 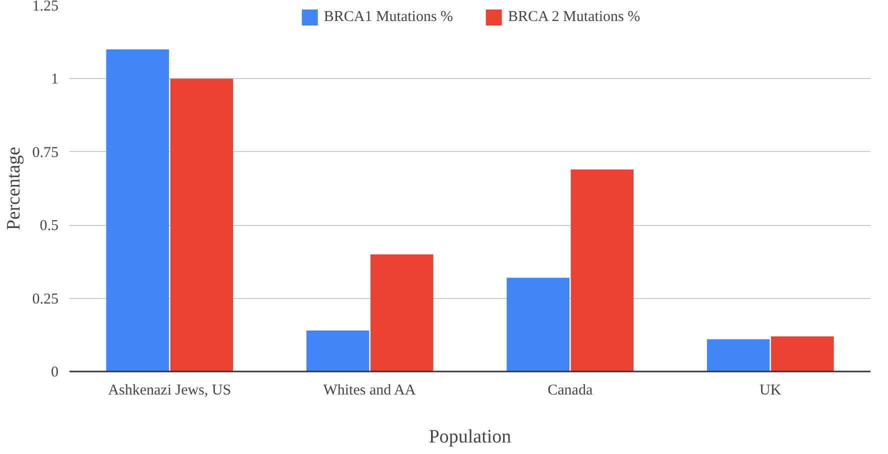 What do you see at coordinates (54, 372) in the screenshot?
I see `y-tick-label: 0` at bounding box center [54, 372].